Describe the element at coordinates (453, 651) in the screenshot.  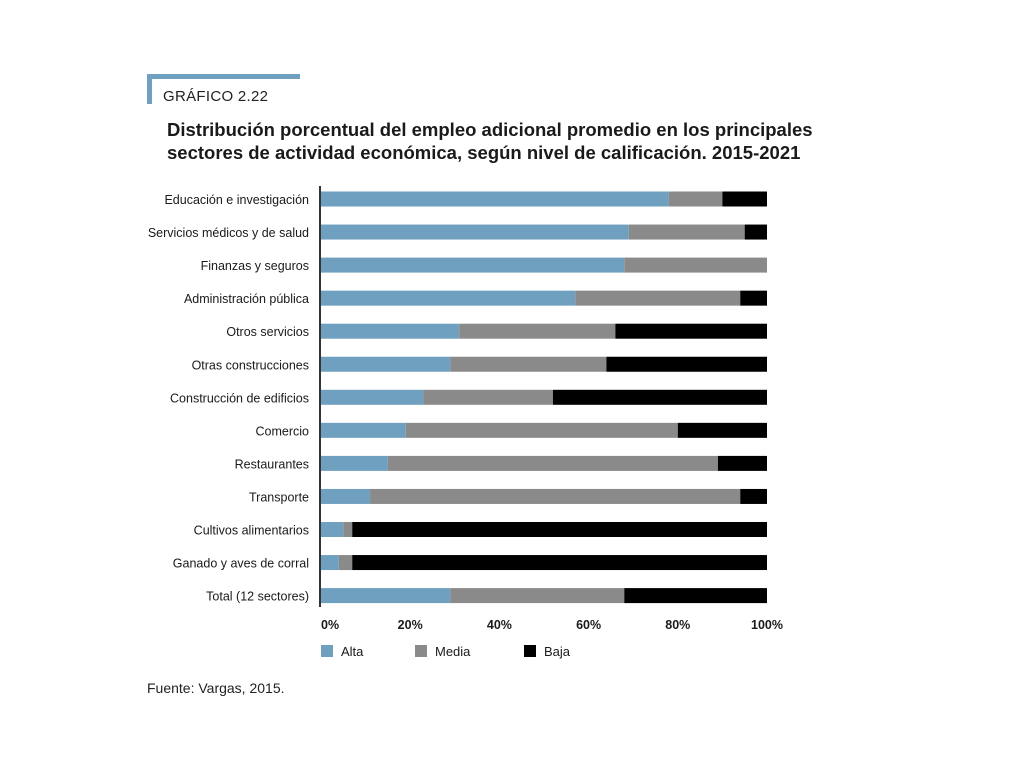
I see `legend-label-media: Media` at that location.